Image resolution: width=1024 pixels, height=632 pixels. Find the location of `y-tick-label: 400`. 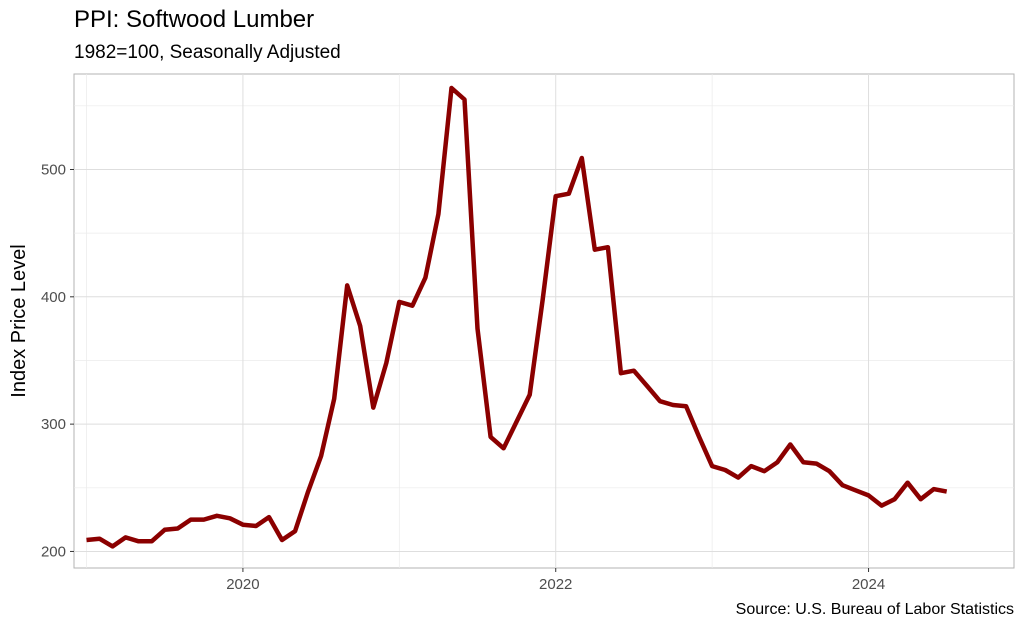

y-tick-label: 400 is located at coordinates (53, 297).